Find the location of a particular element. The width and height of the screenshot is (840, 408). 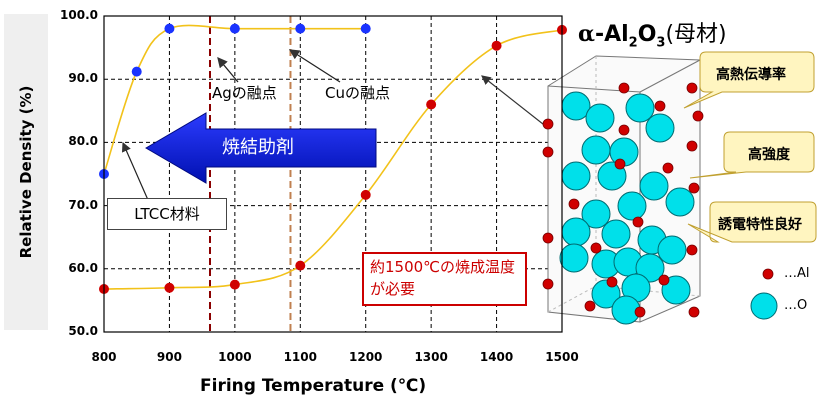

ag-melt-leader is located at coordinates (228, 70).